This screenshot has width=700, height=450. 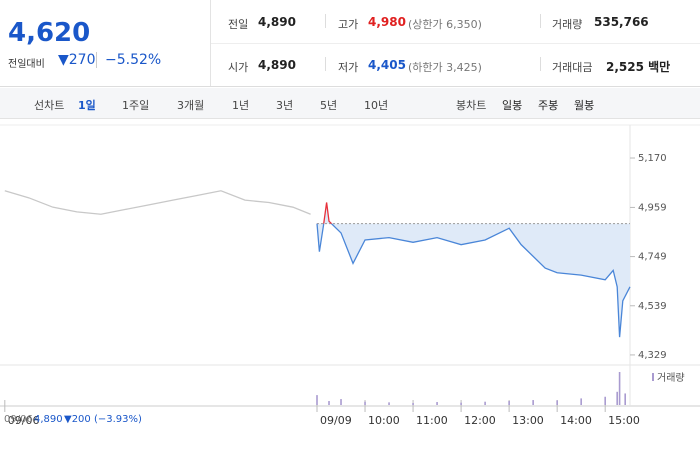 I want to click on area, so click(x=473, y=270).